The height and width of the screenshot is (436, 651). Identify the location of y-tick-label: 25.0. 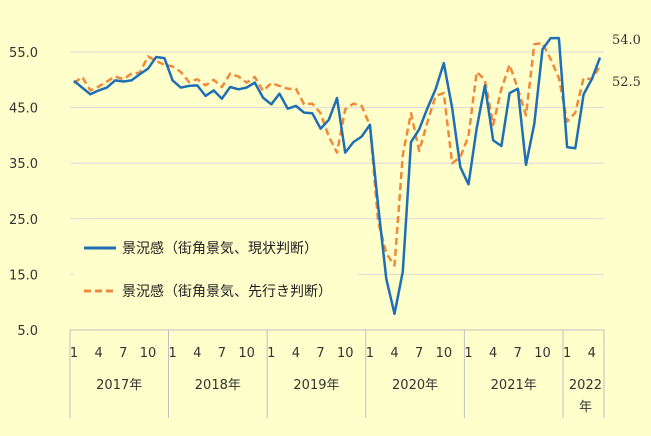
(23, 220).